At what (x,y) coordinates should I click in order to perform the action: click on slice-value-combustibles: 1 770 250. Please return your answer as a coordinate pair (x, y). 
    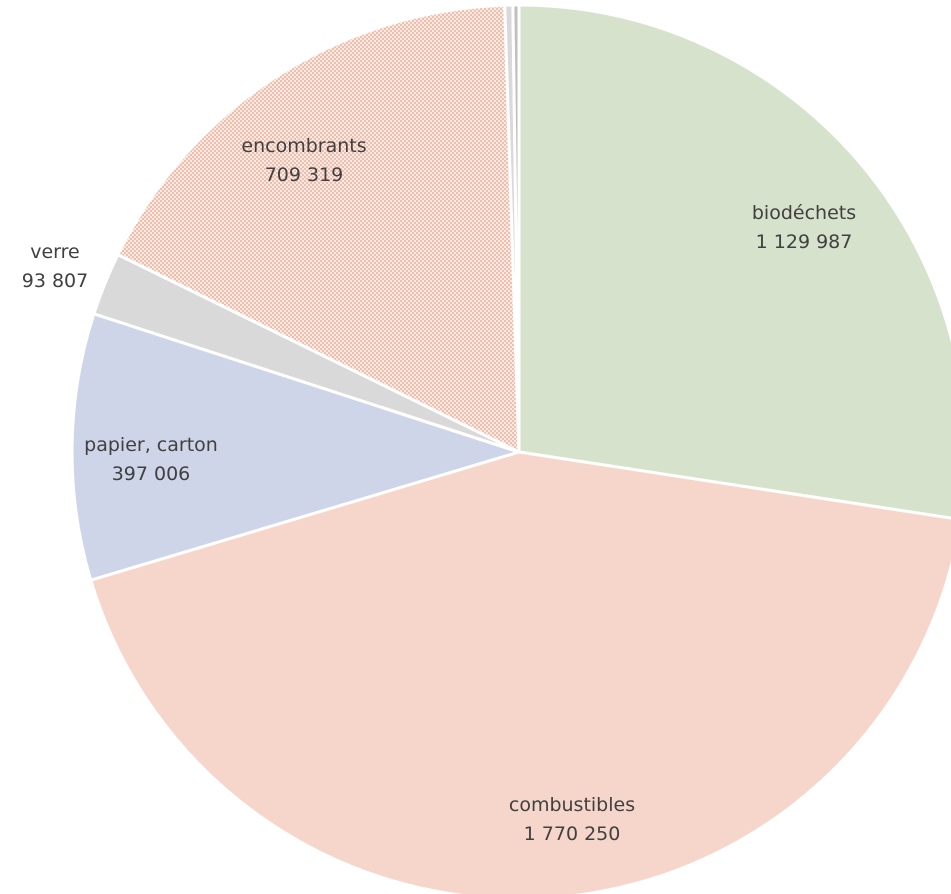
    Looking at the image, I should click on (572, 834).